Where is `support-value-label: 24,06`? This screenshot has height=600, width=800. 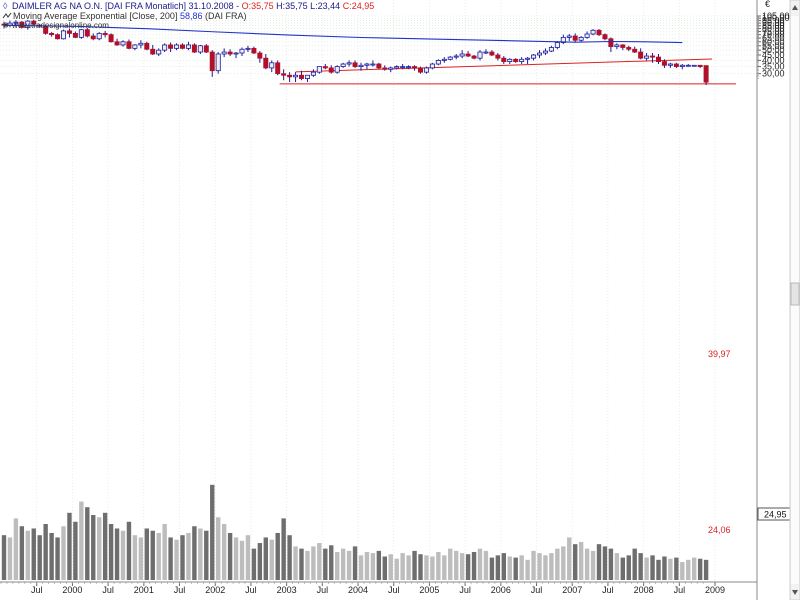 support-value-label: 24,06 is located at coordinates (719, 530).